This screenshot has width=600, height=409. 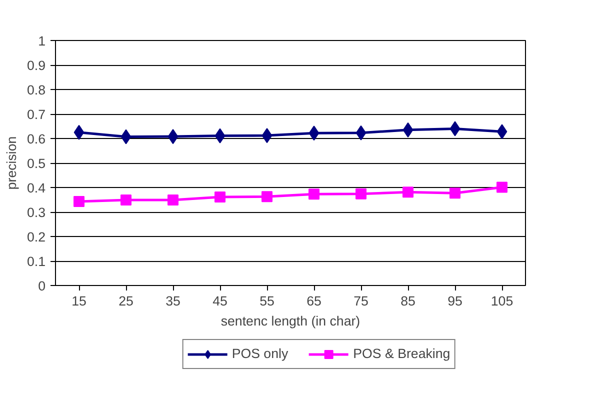 I want to click on x-tick-label: 95, so click(x=455, y=301).